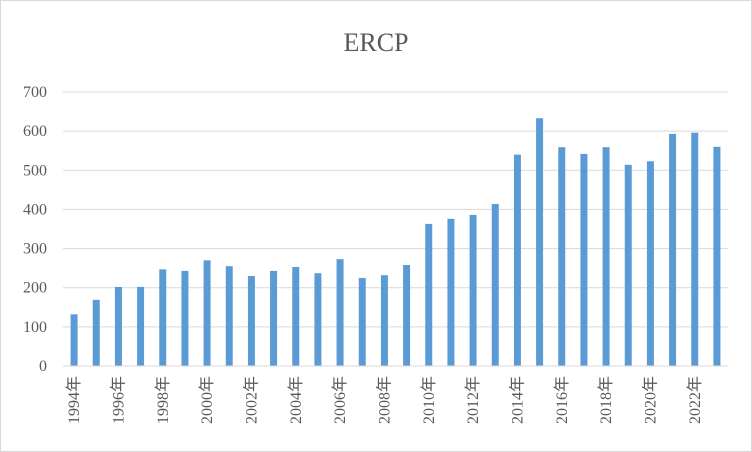 The height and width of the screenshot is (452, 752). I want to click on y-tick-label: 300, so click(35, 249).